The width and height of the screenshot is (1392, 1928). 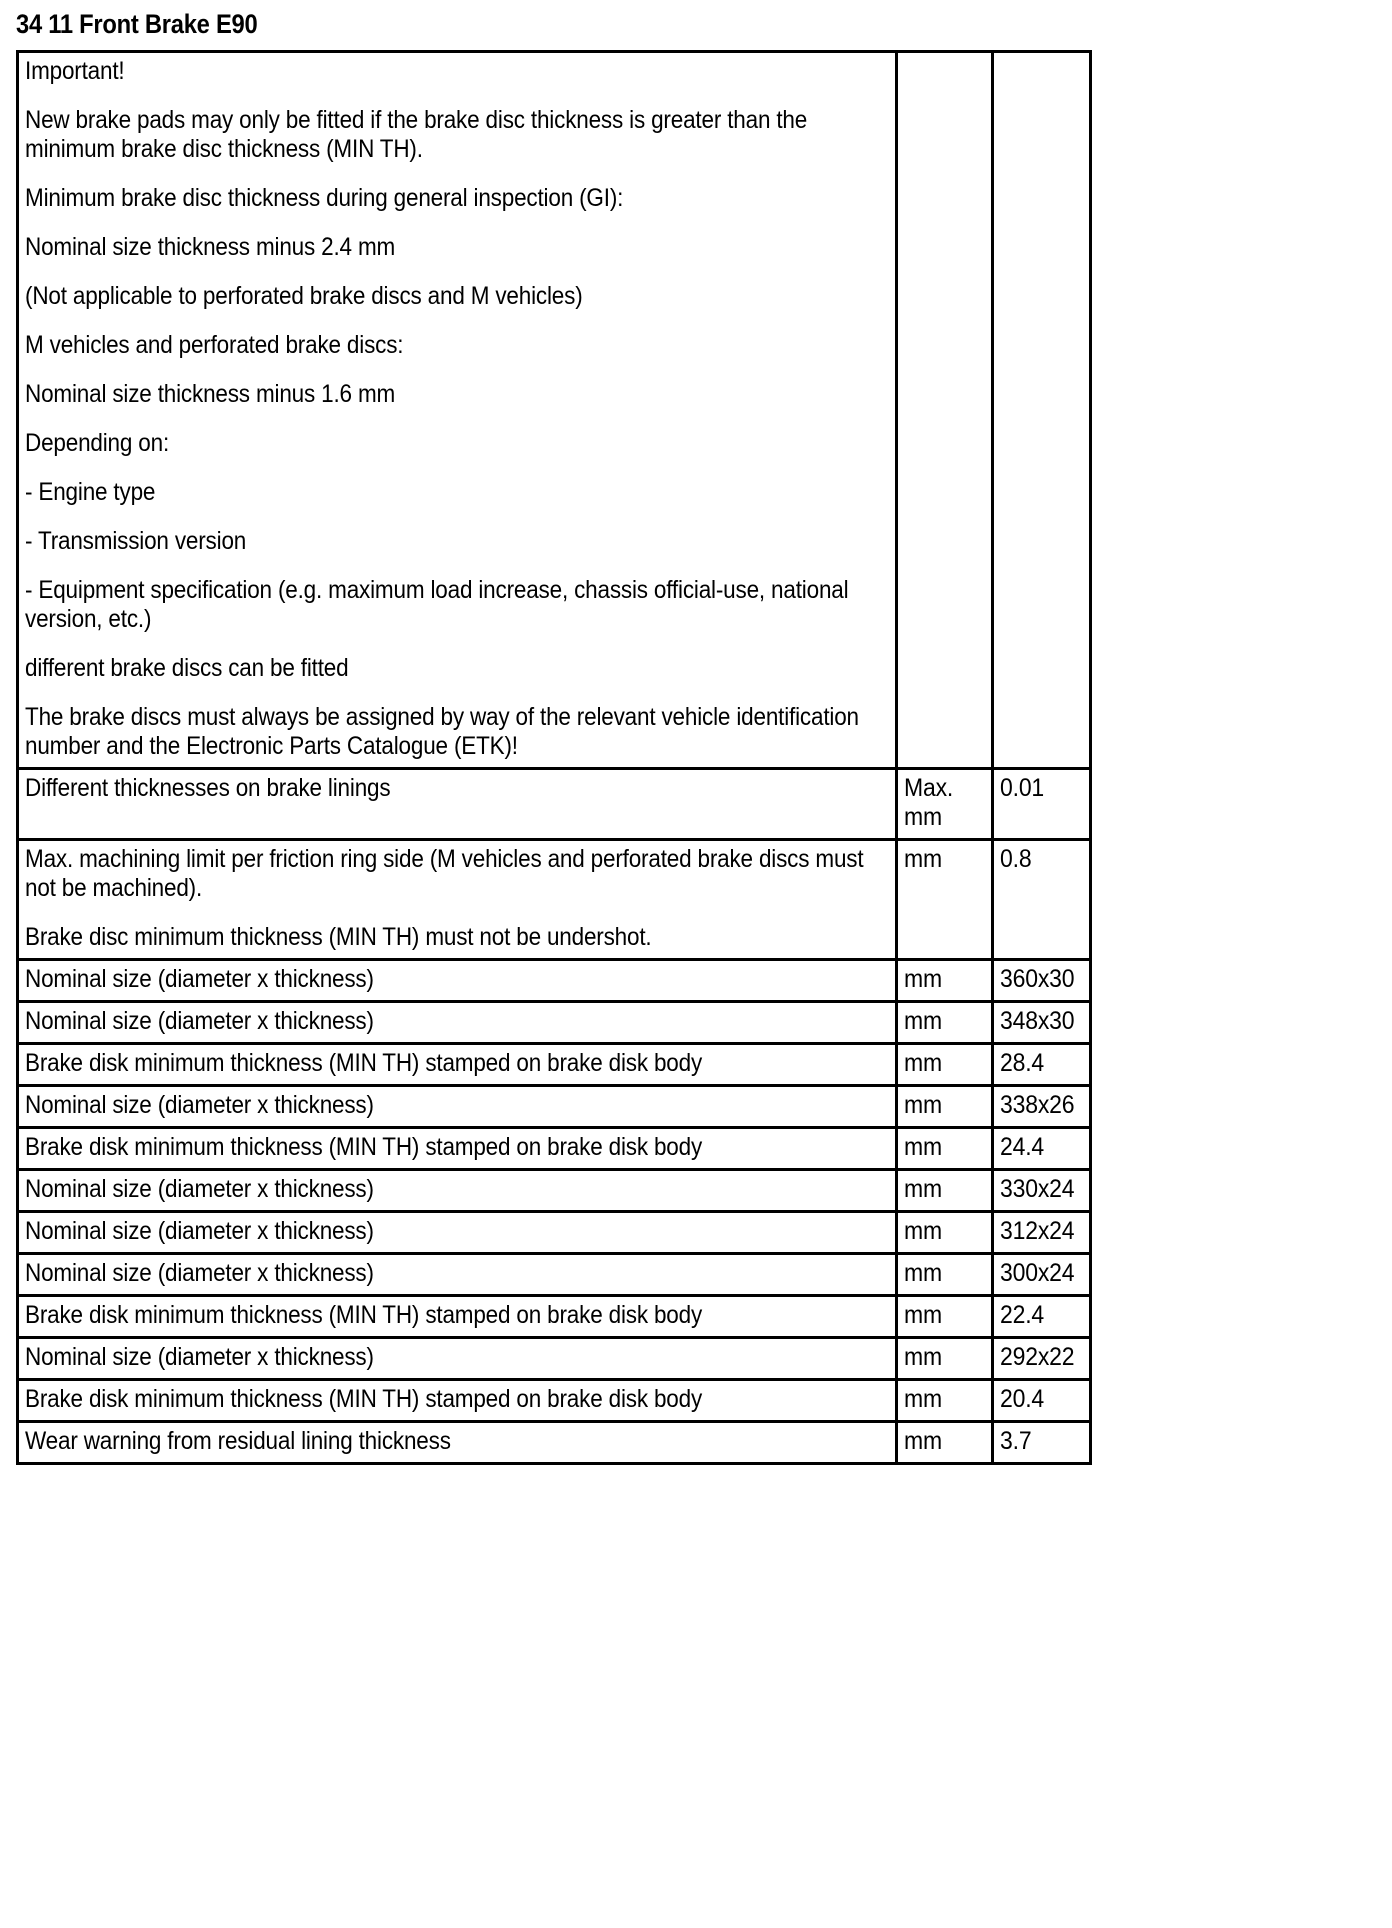 I want to click on row-value-cell: 24.4, so click(x=1041, y=1148).